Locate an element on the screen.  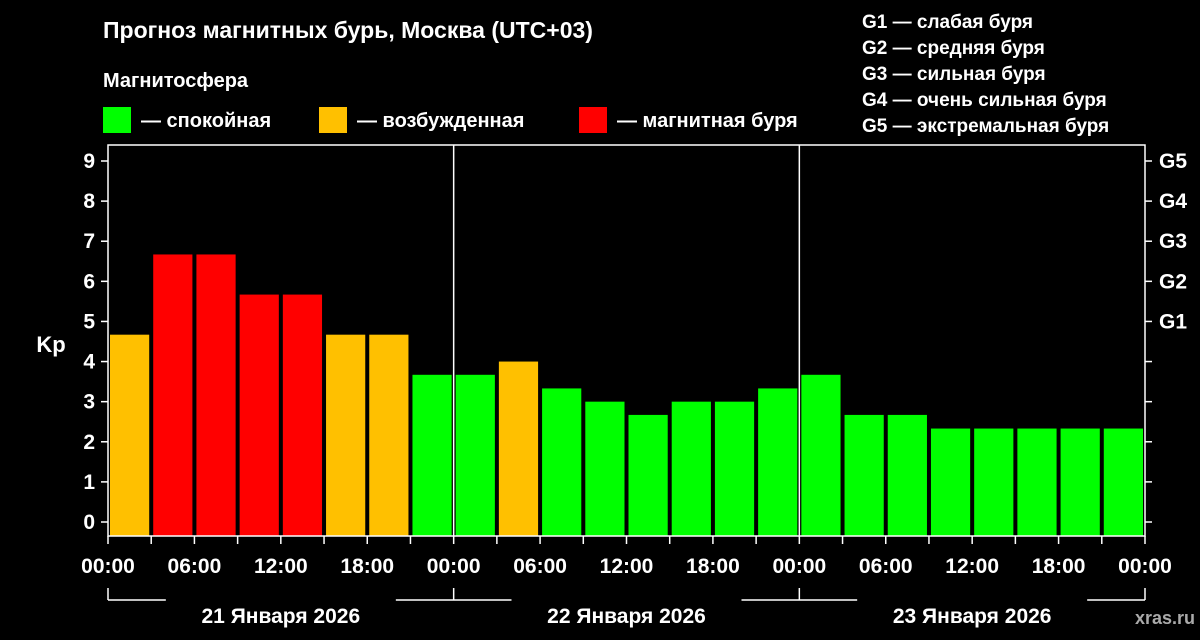
legend-swatch-storm is located at coordinates (593, 120).